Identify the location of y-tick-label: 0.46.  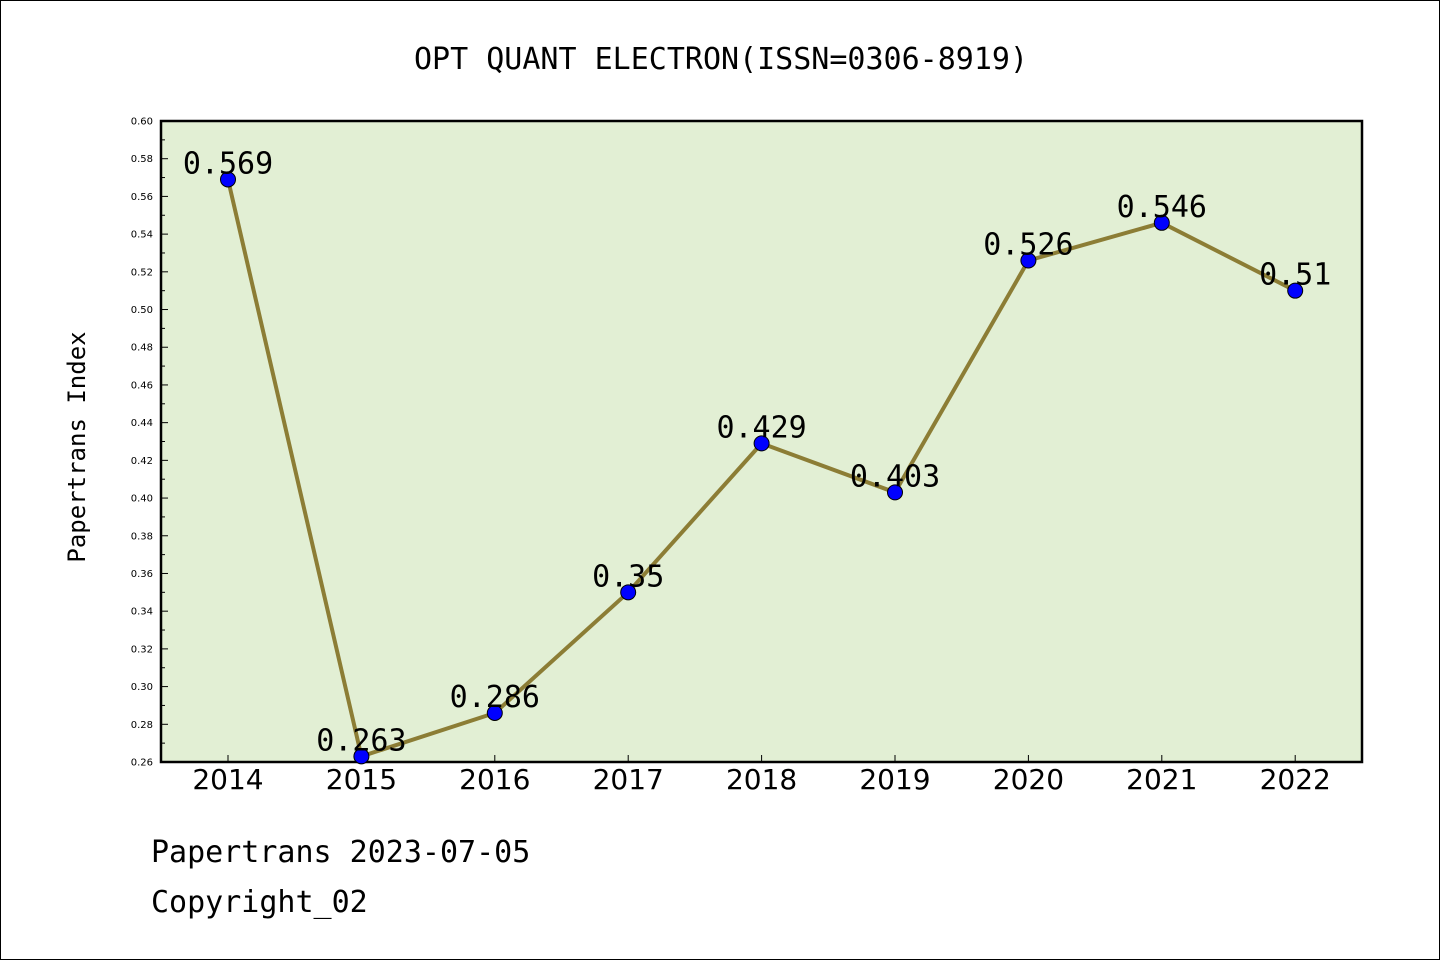
(142, 385).